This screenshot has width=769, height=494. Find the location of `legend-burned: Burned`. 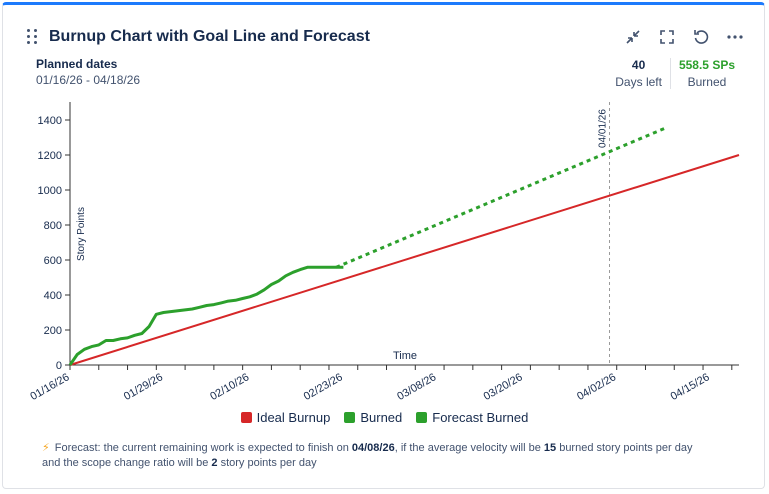

legend-burned: Burned is located at coordinates (373, 417).